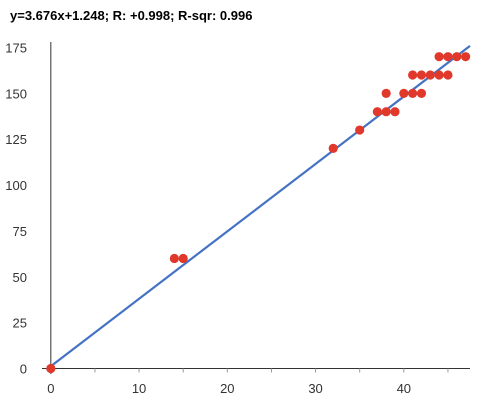 This screenshot has height=402, width=480. I want to click on x-tick-label: 40, so click(404, 388).